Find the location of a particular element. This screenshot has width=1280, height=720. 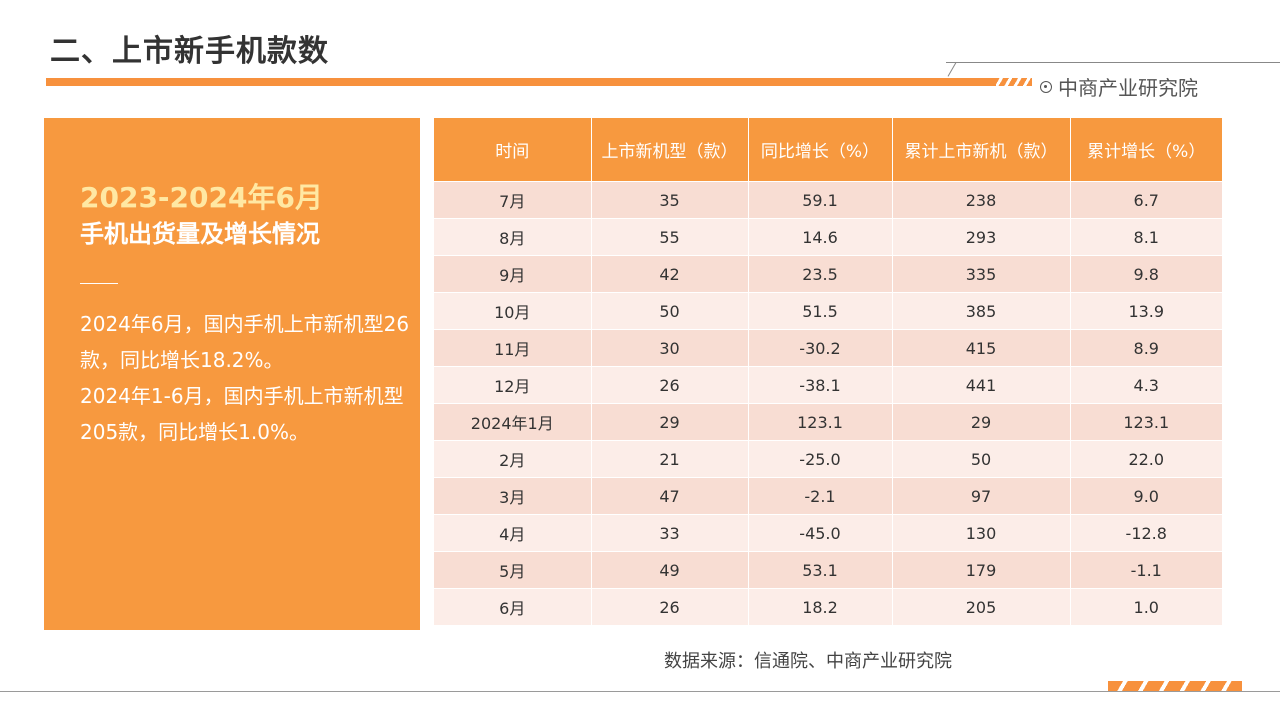

cell-new-models: 29 is located at coordinates (670, 422).